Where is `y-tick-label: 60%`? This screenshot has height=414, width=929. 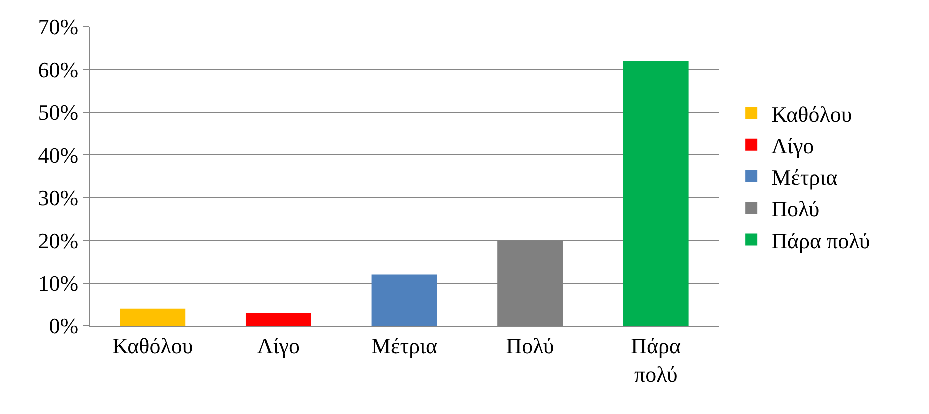 y-tick-label: 60% is located at coordinates (58, 69).